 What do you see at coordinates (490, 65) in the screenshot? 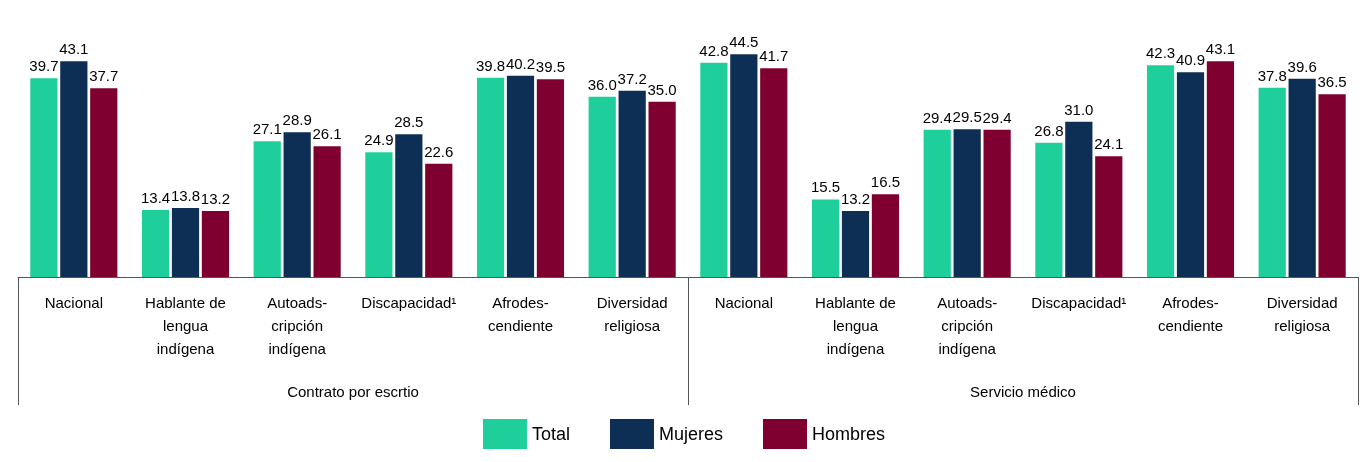
I see `data-label: 39.8` at bounding box center [490, 65].